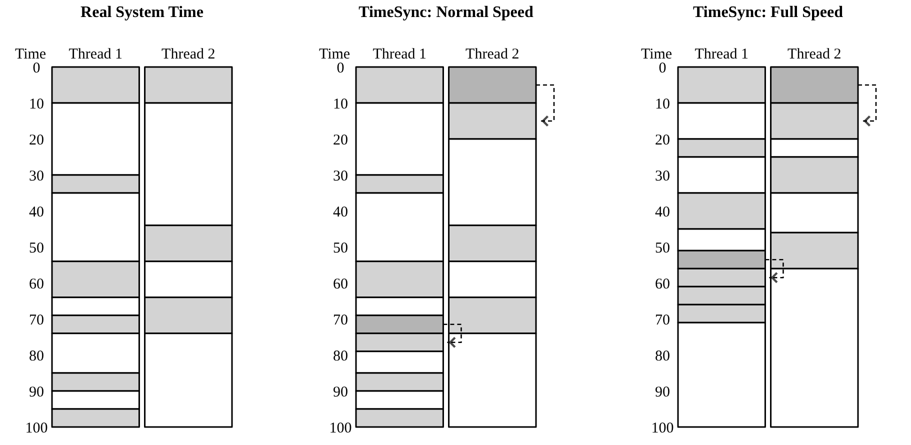 The image size is (911, 445). I want to click on chart-title: TimeSync: Normal Speed, so click(446, 12).